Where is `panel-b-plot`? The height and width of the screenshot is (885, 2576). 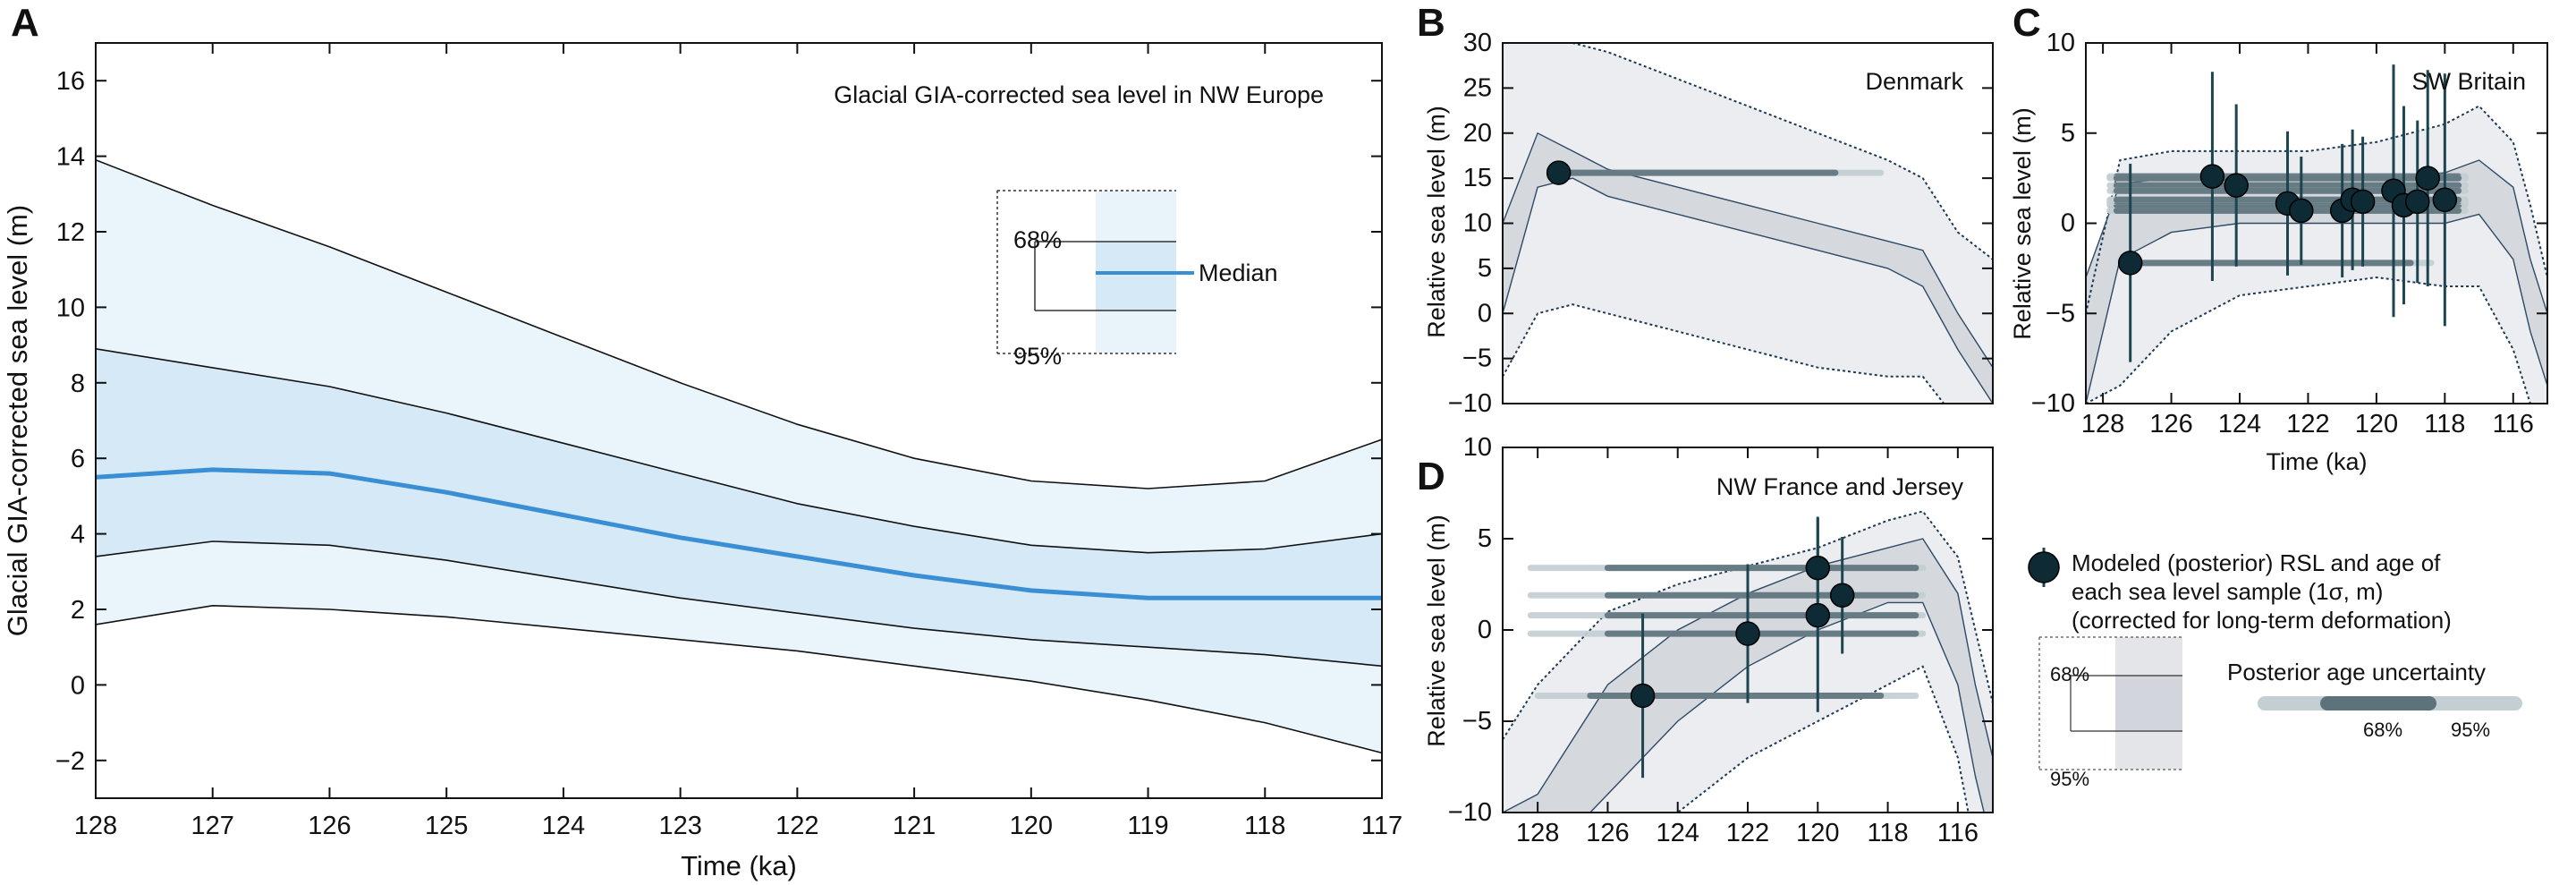
panel-b-plot is located at coordinates (1748, 224).